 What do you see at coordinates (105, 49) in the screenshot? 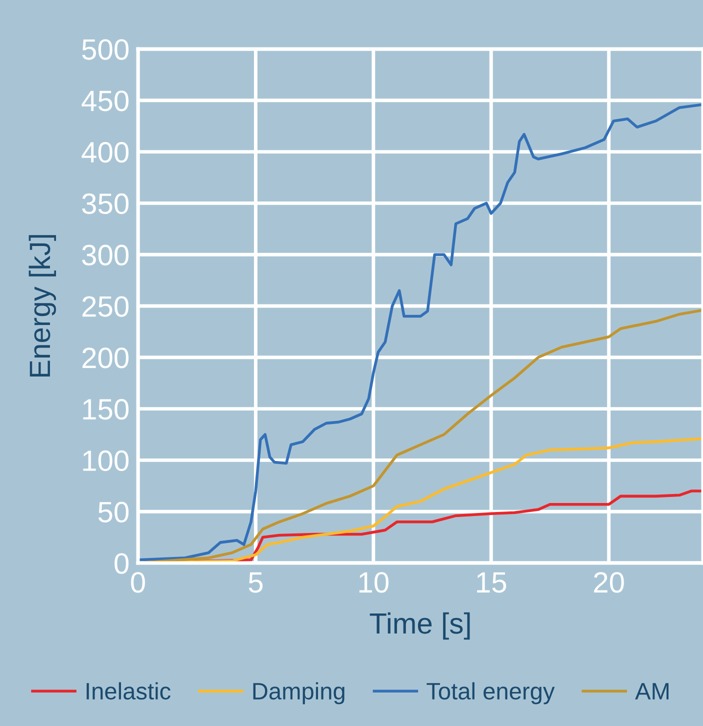
I see `y-tick-label: 500` at bounding box center [105, 49].